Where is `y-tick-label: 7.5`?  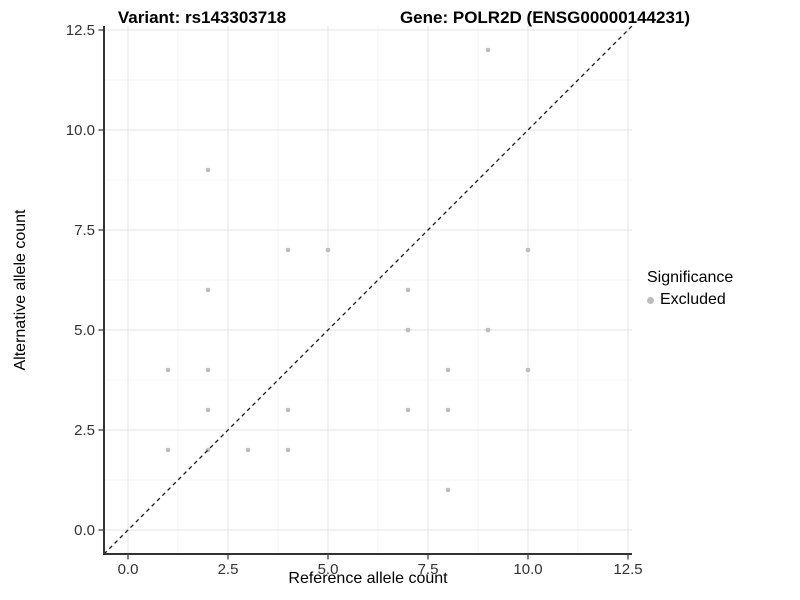 y-tick-label: 7.5 is located at coordinates (84, 230).